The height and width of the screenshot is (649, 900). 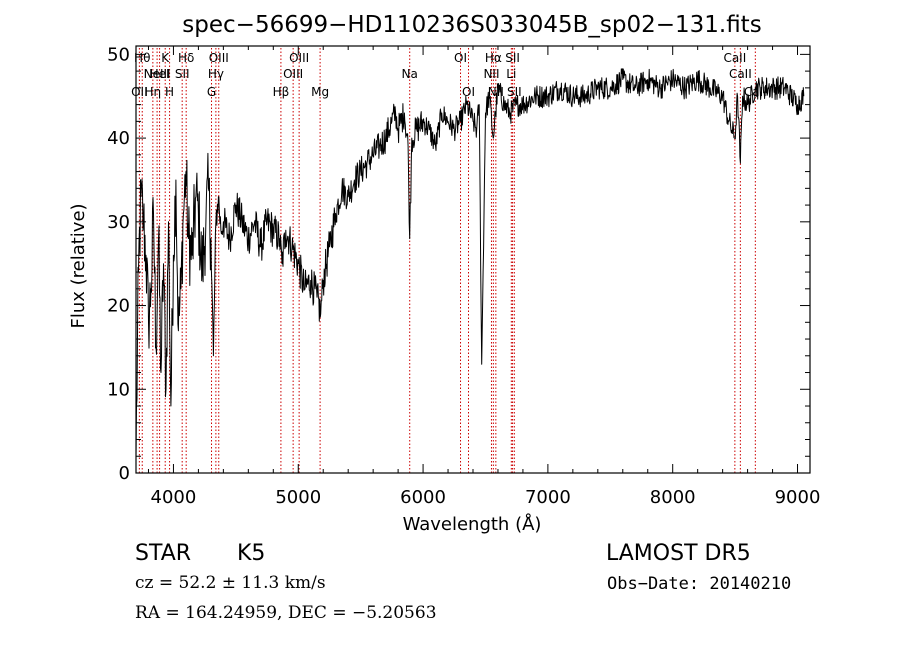 What do you see at coordinates (118, 306) in the screenshot?
I see `y-tick-label-2: 20` at bounding box center [118, 306].